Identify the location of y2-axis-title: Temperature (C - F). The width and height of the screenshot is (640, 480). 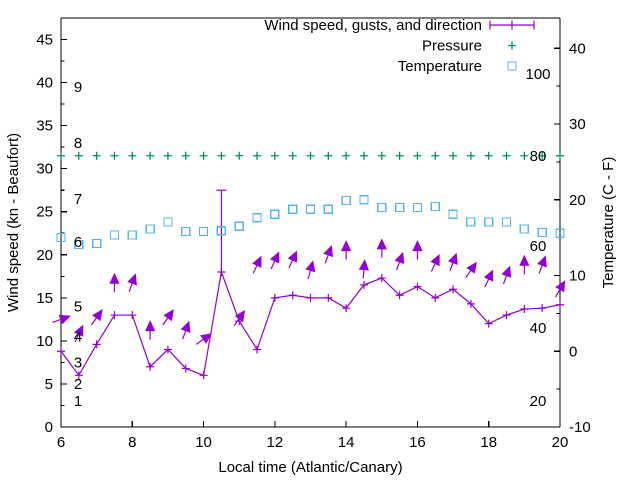
(608, 223).